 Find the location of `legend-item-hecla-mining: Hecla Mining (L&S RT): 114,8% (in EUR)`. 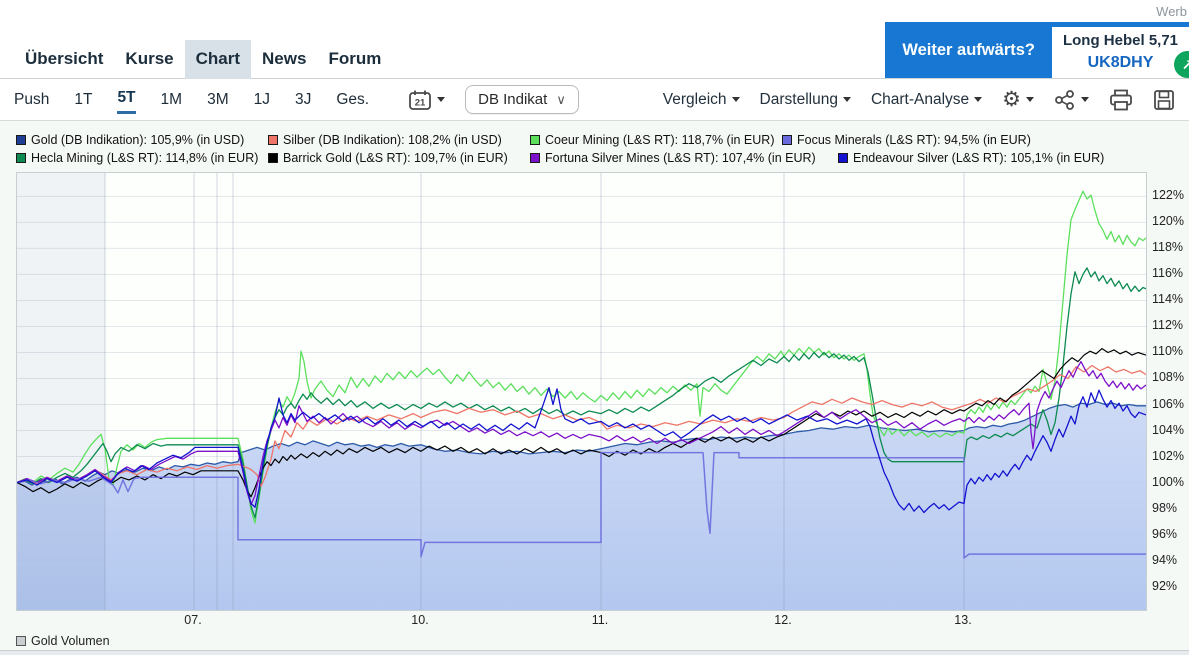

legend-item-hecla-mining: Hecla Mining (L&S RT): 114,8% (in EUR) is located at coordinates (137, 158).